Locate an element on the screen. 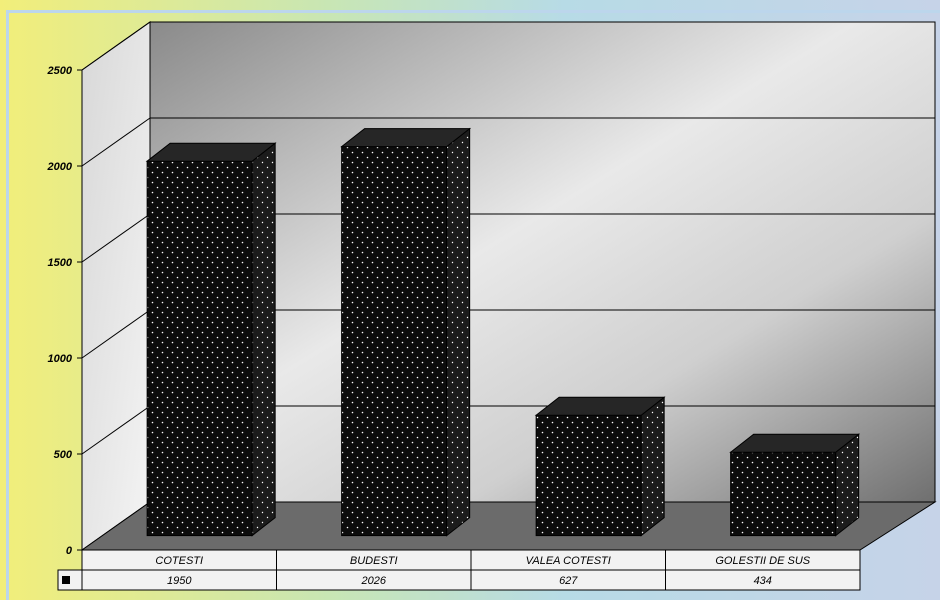 The image size is (940, 600). y-tick-label: 500 is located at coordinates (63, 455).